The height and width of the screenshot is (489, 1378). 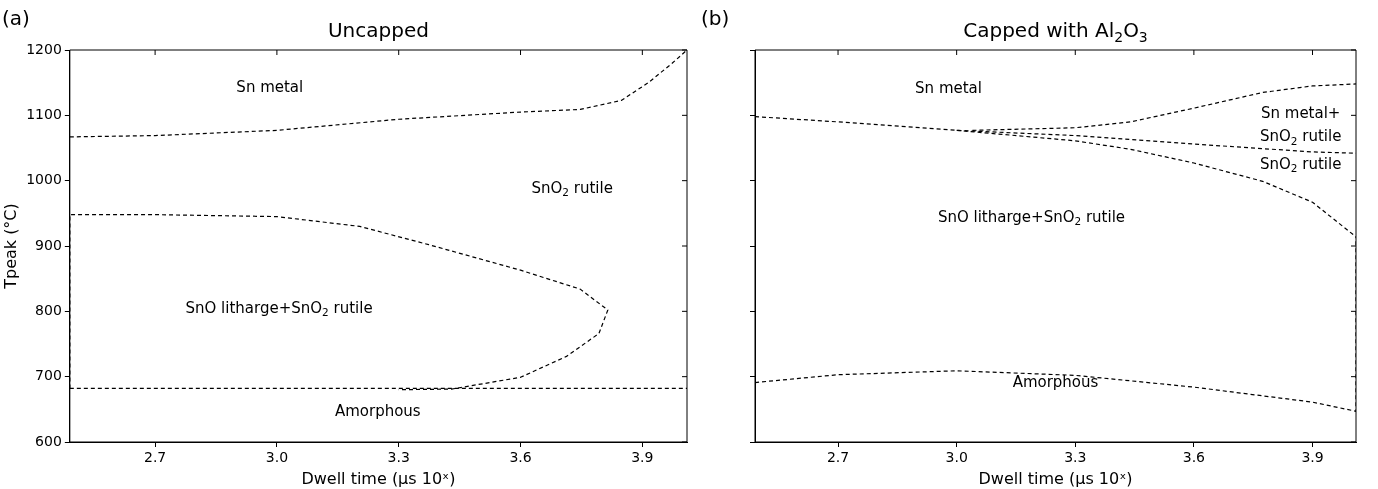 I want to click on y-tick-label: 1200, so click(x=44, y=48).